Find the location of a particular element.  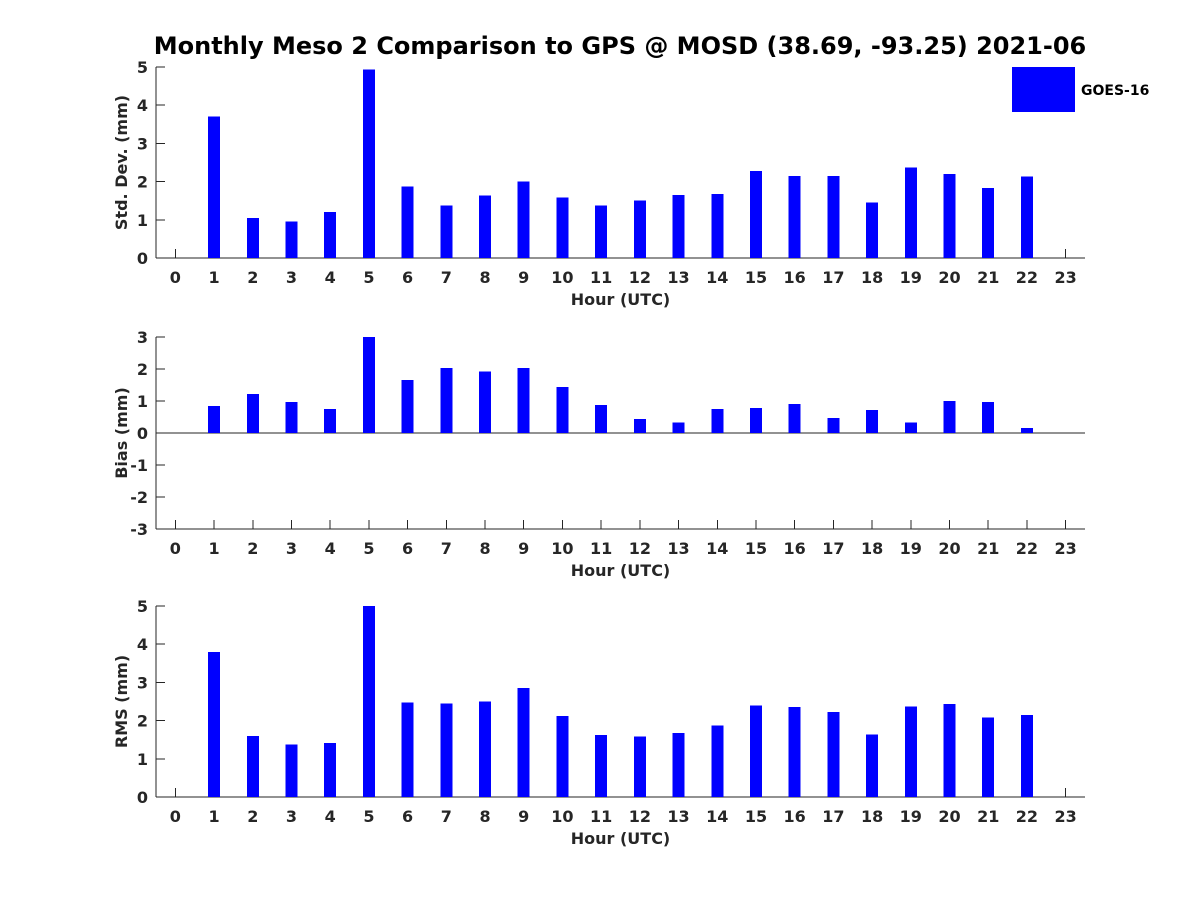

y-axis-label: Bias (mm) is located at coordinates (121, 433).